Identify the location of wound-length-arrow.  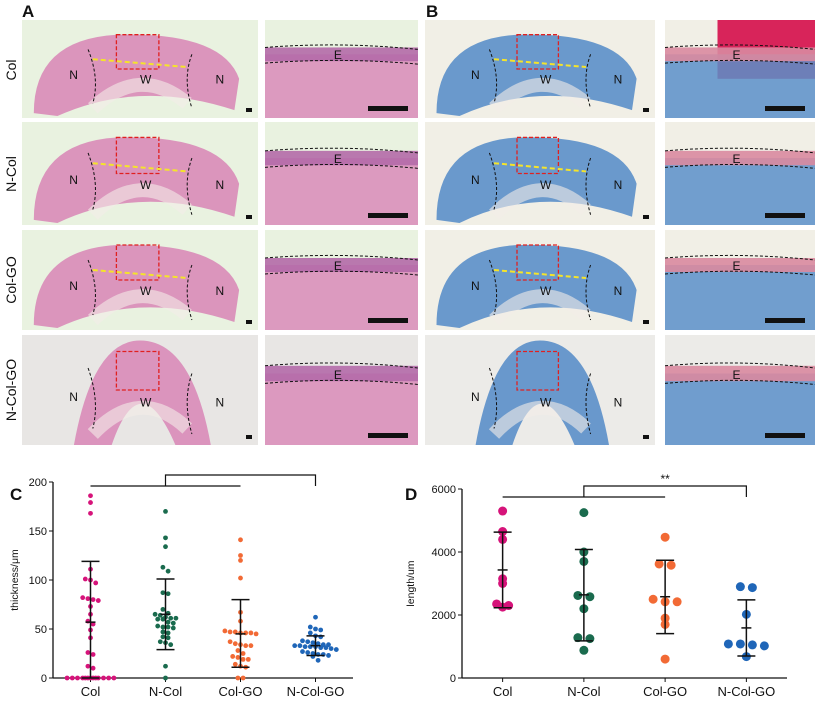
(540, 63).